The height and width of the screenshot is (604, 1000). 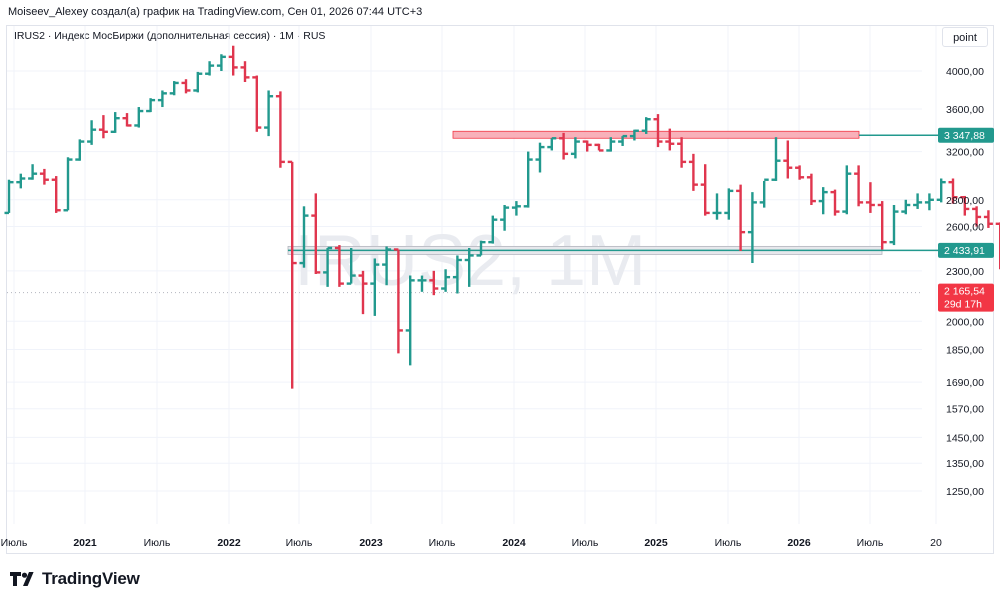 I want to click on ohlc-bar, so click(x=997, y=246).